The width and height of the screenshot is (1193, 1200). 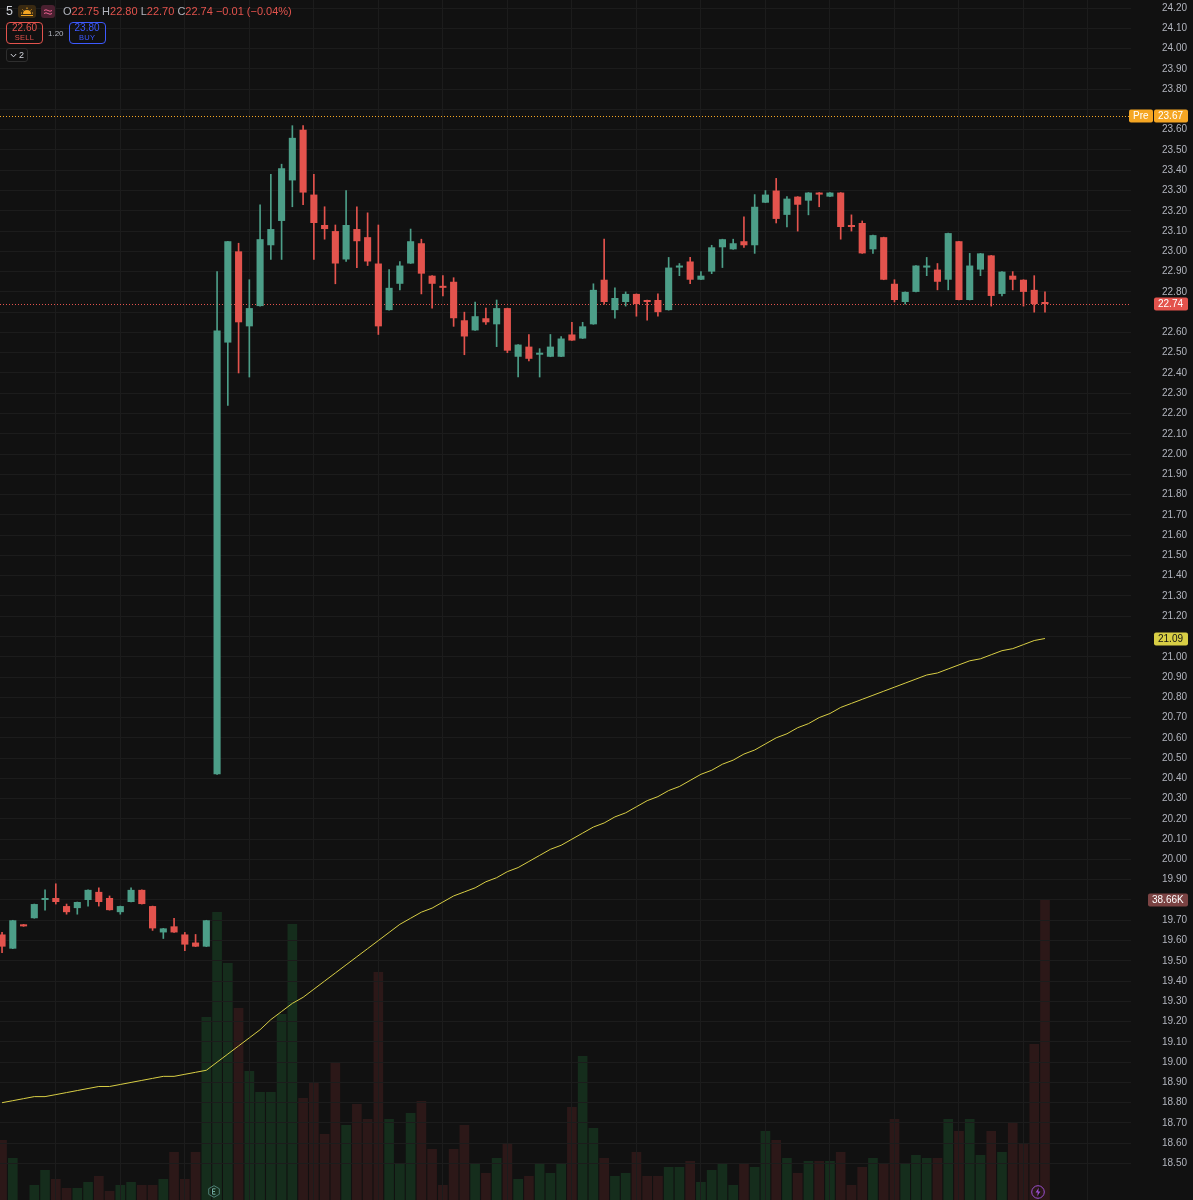 I want to click on y-tick-label: 19.40, so click(x=1175, y=980).